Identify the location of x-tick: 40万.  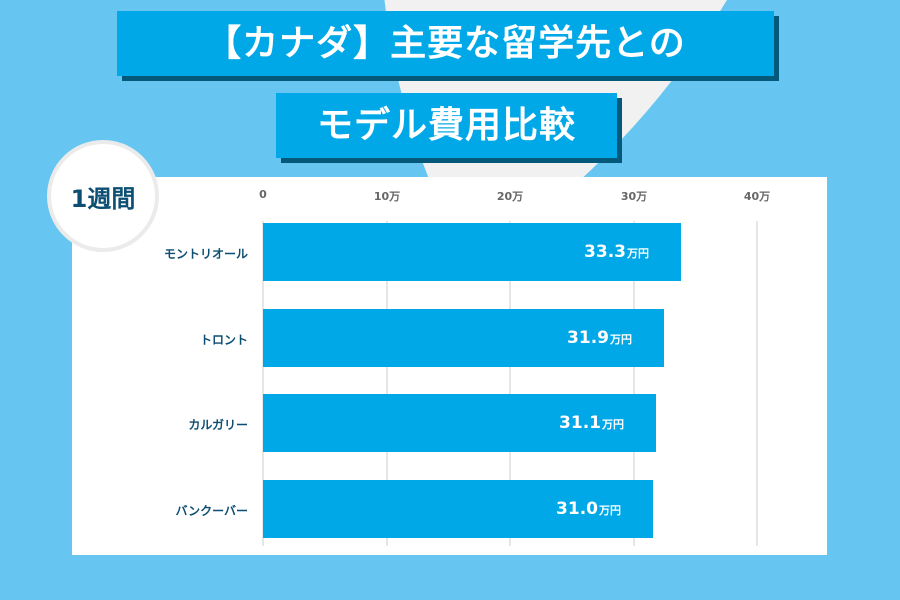
(757, 196).